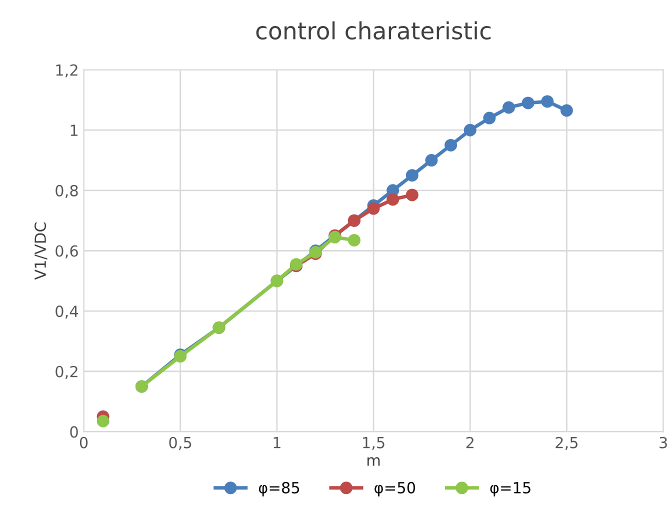 This screenshot has height=517, width=670. What do you see at coordinates (663, 442) in the screenshot?
I see `x-tick-label: 3` at bounding box center [663, 442].